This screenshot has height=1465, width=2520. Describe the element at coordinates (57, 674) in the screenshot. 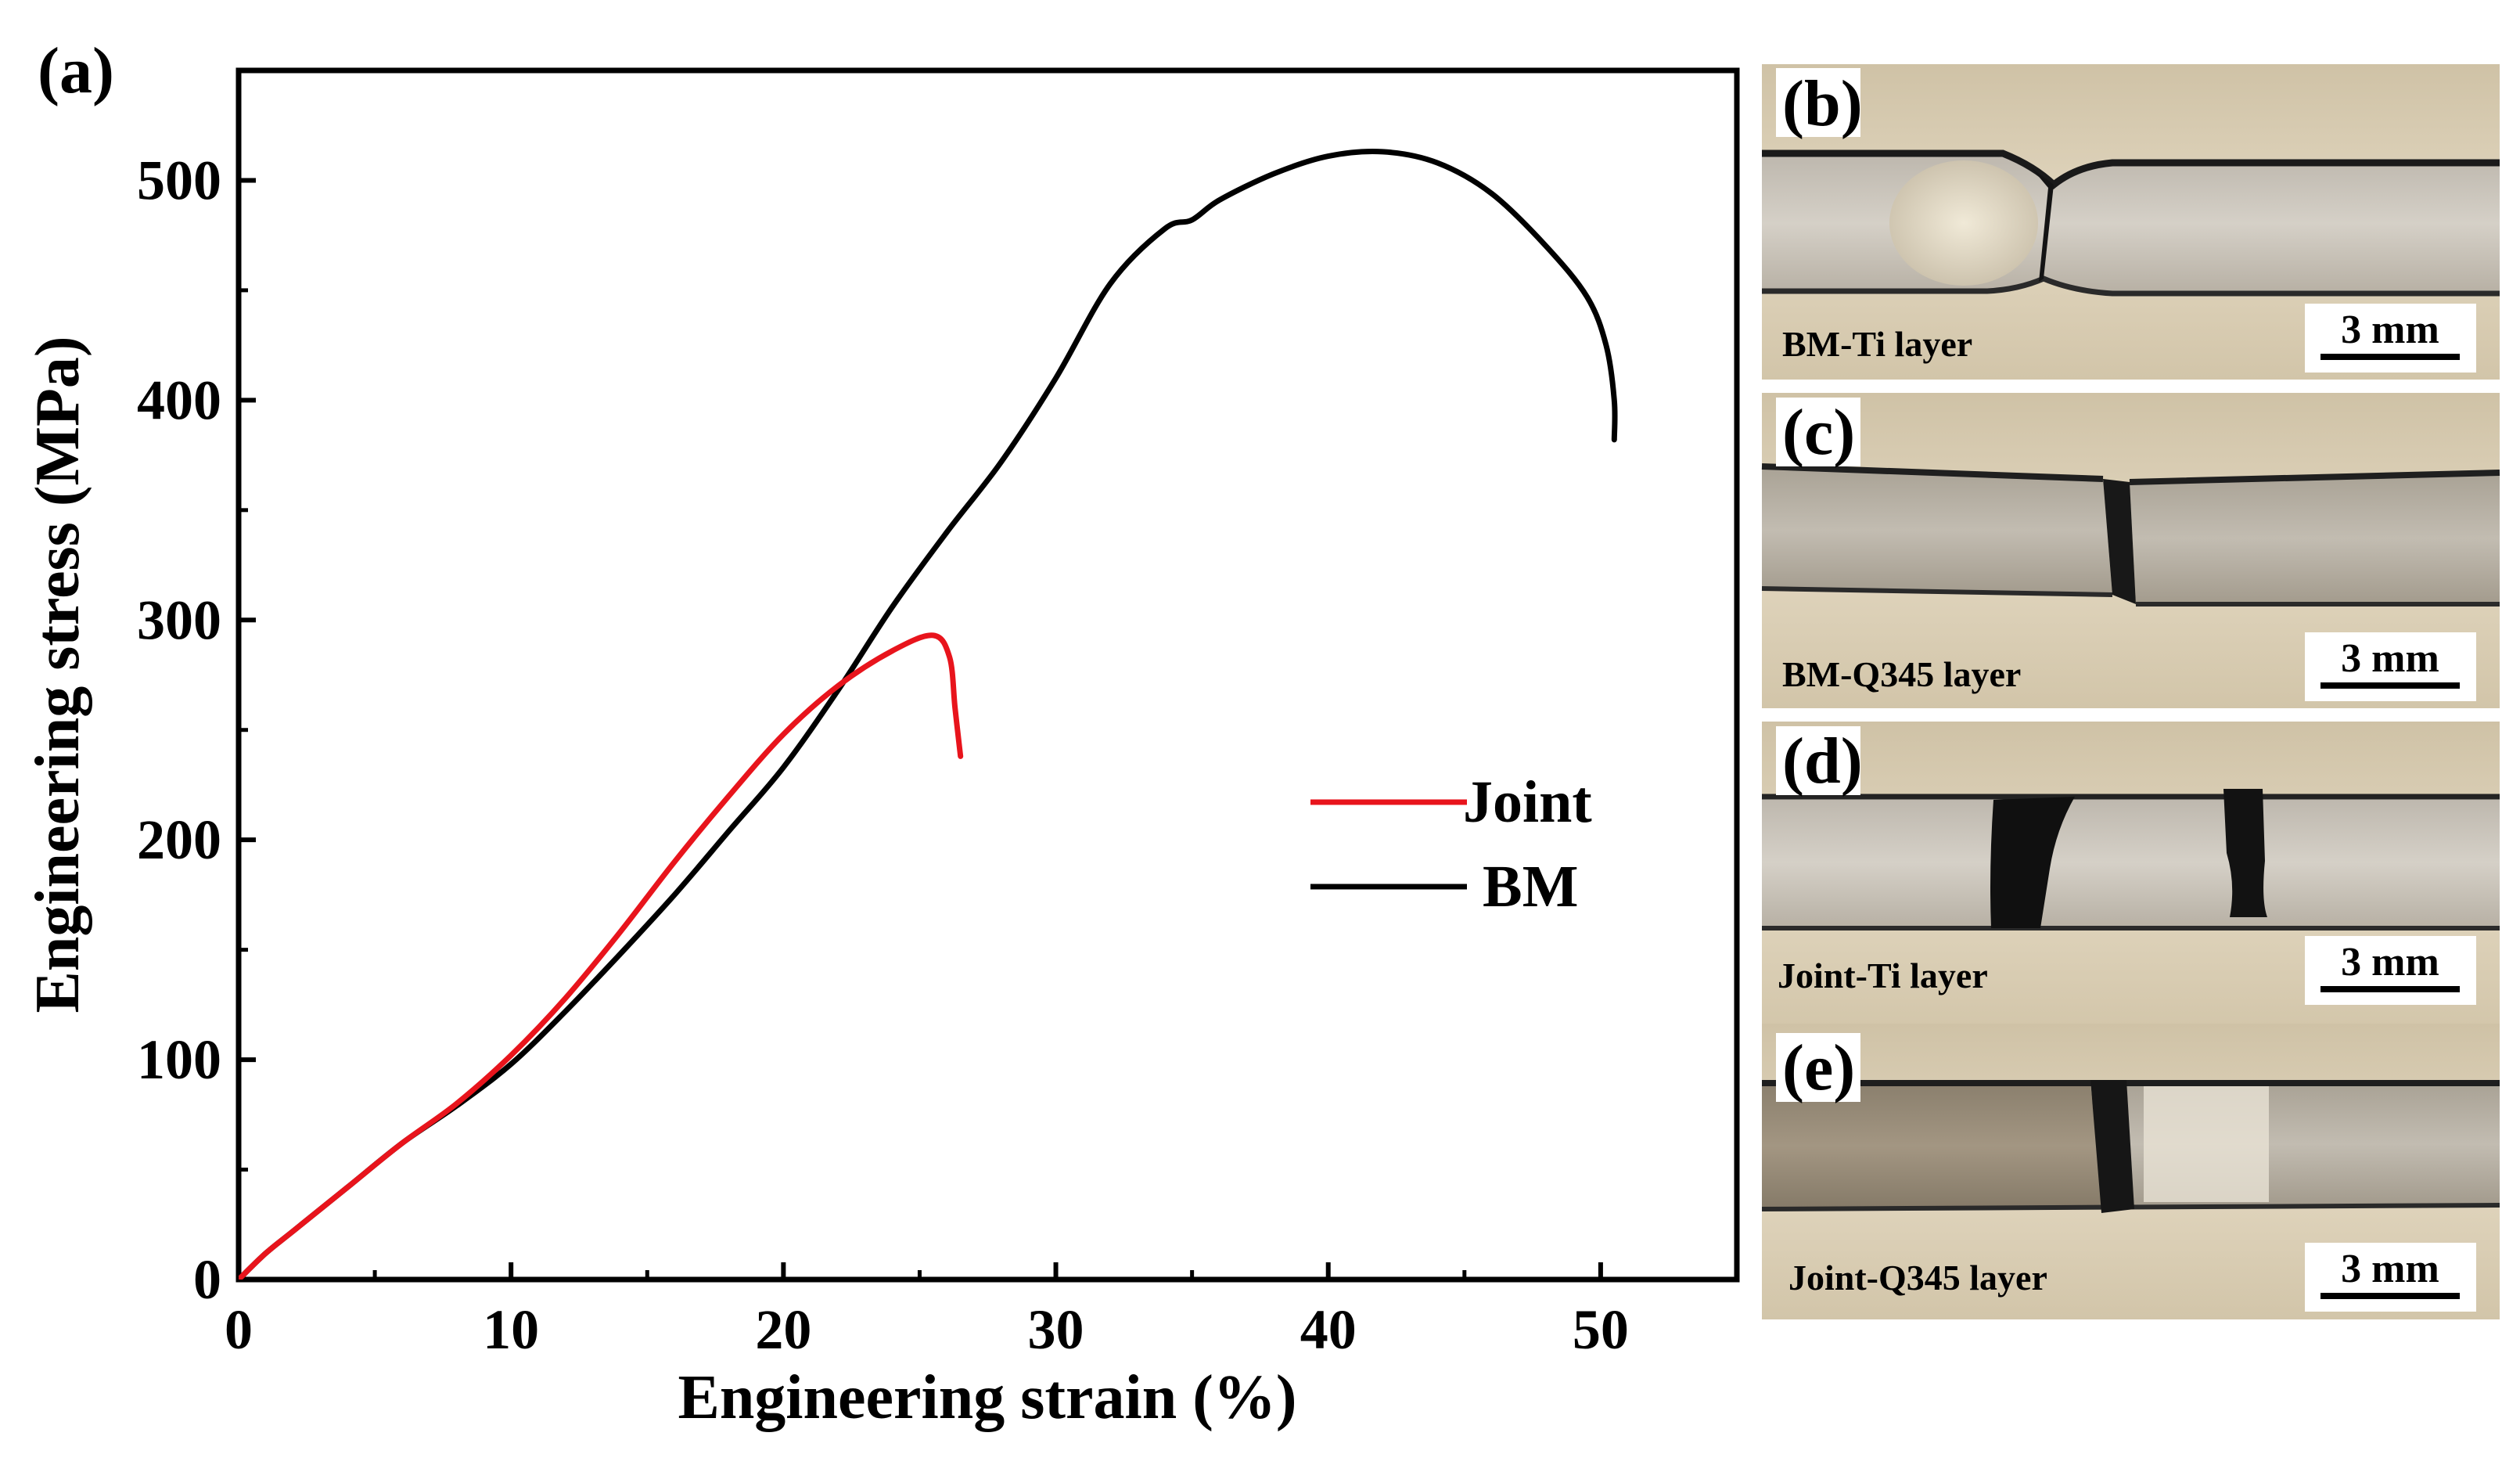

I see `y-axis-label: Engineering stress (MPa)` at that location.